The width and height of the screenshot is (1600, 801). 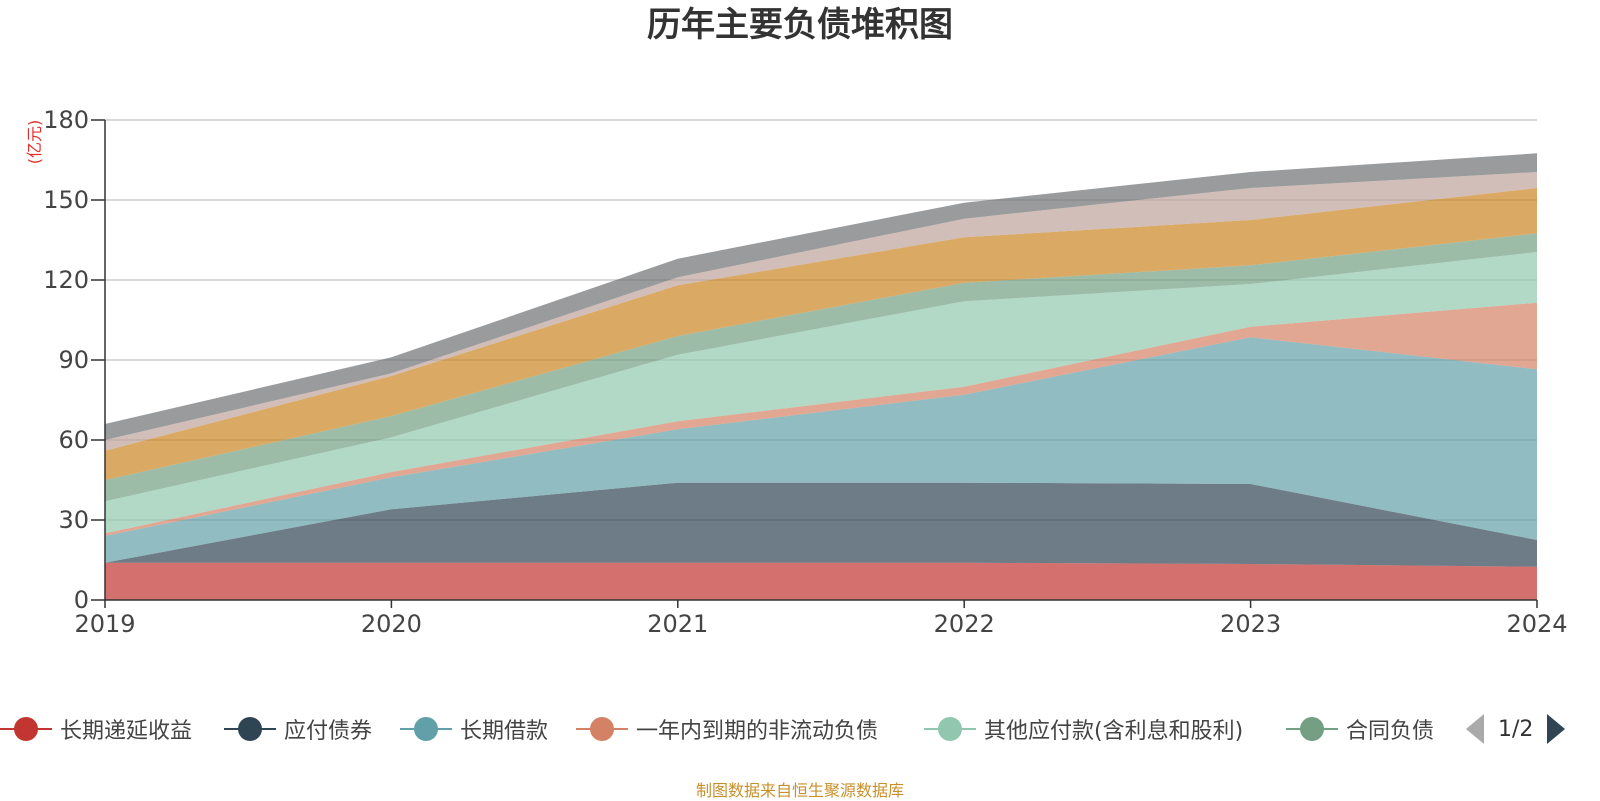 What do you see at coordinates (800, 25) in the screenshot?
I see `chart-title: 历年主要负债堆积图` at bounding box center [800, 25].